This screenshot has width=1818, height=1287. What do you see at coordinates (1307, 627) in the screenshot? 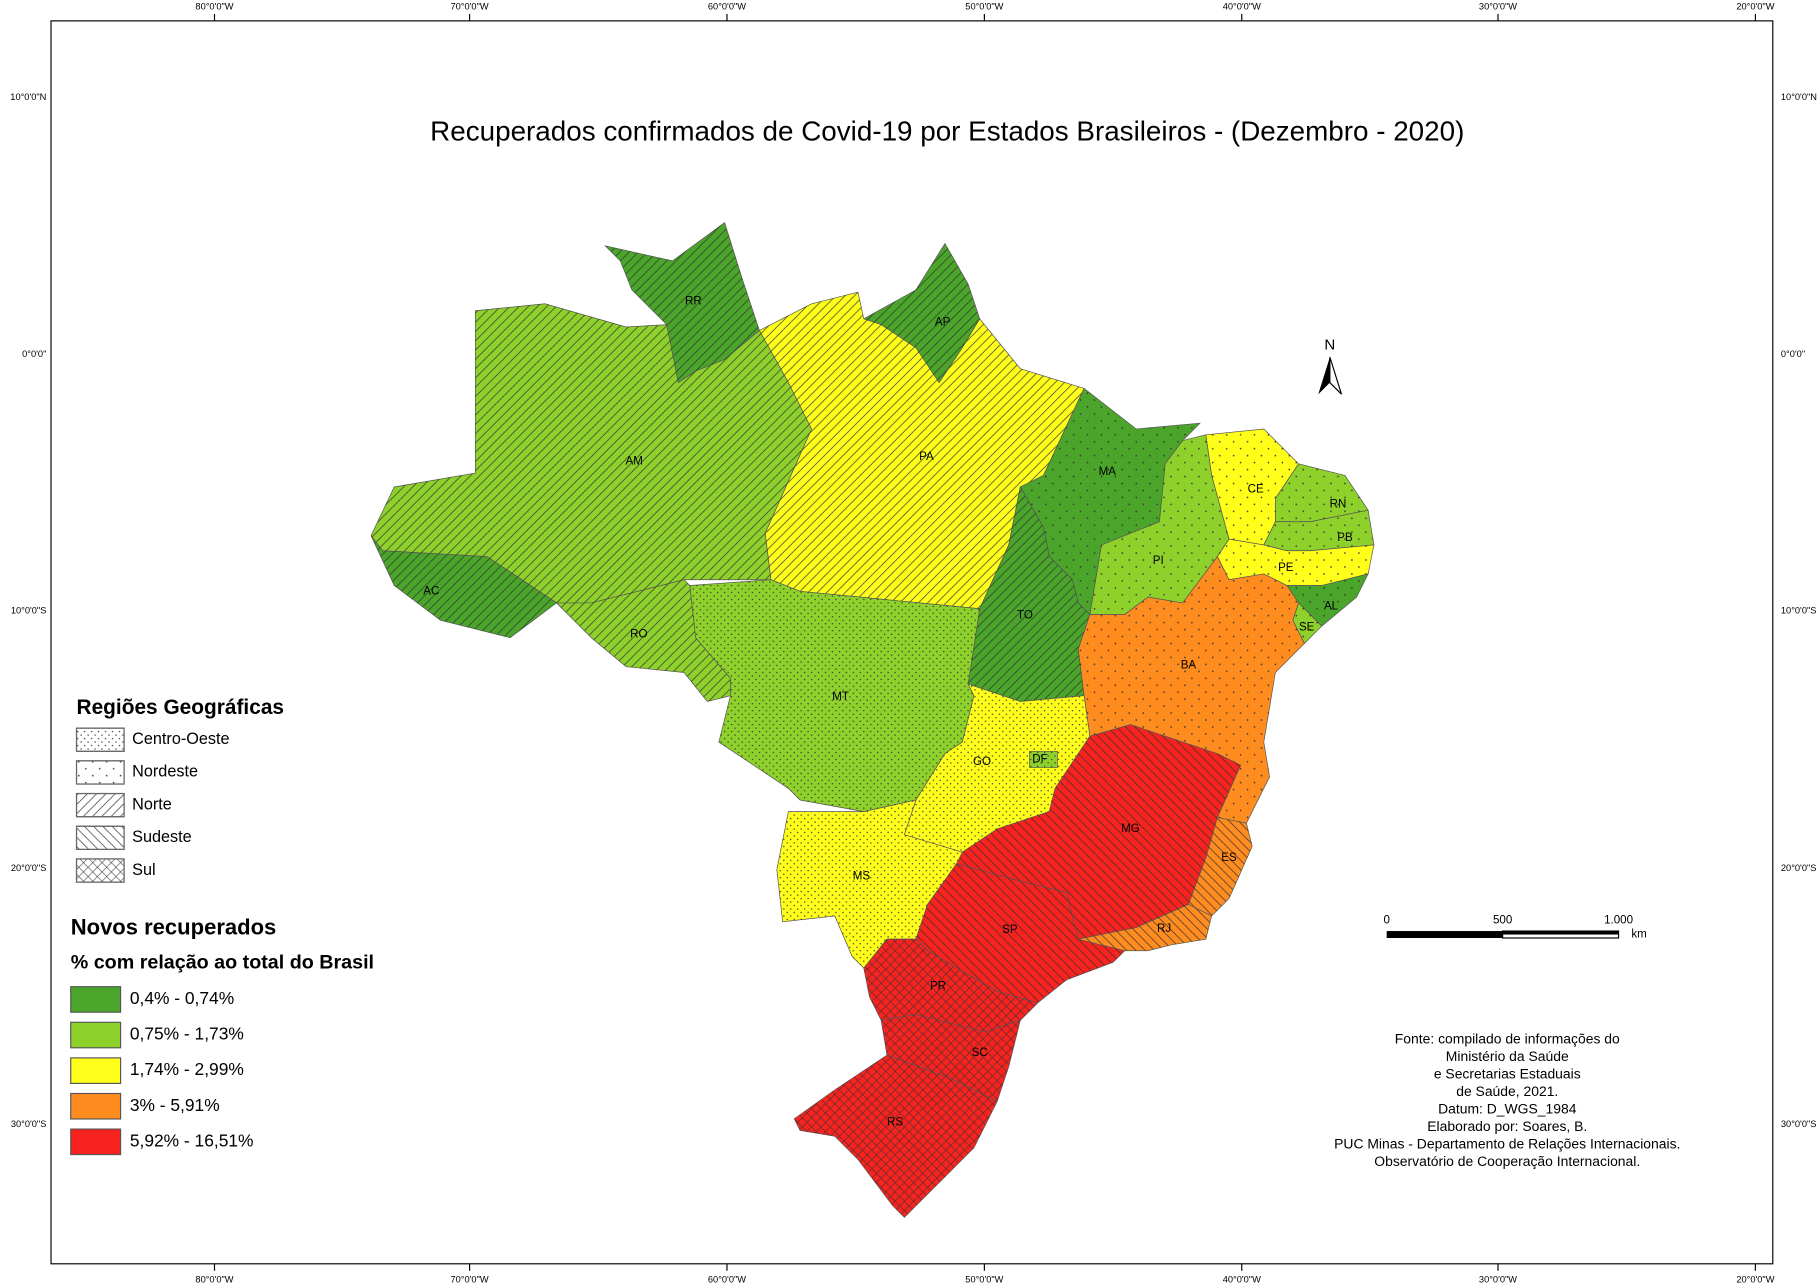
I see `state-label: SE` at bounding box center [1307, 627].